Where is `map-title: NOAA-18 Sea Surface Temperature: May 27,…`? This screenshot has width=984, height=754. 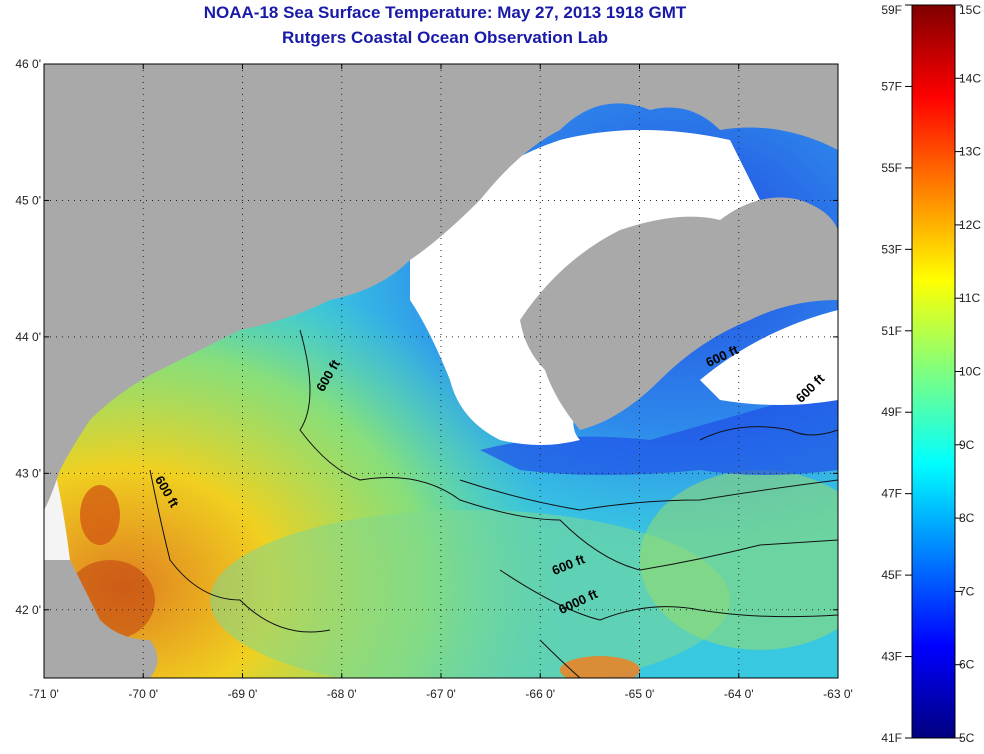 map-title: NOAA-18 Sea Surface Temperature: May 27,… is located at coordinates (445, 12).